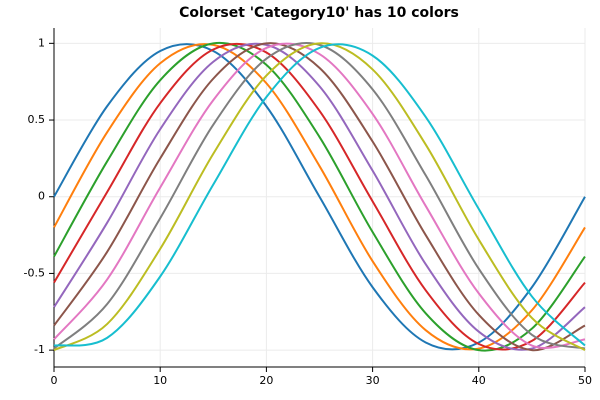 The width and height of the screenshot is (600, 400). I want to click on y-tick-label: 1, so click(41, 42).